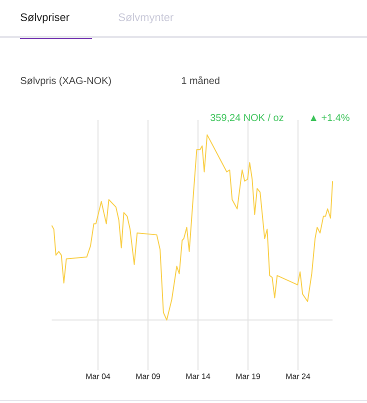 Image resolution: width=367 pixels, height=403 pixels. What do you see at coordinates (330, 118) in the screenshot?
I see `text: ▲ +1.4%` at bounding box center [330, 118].